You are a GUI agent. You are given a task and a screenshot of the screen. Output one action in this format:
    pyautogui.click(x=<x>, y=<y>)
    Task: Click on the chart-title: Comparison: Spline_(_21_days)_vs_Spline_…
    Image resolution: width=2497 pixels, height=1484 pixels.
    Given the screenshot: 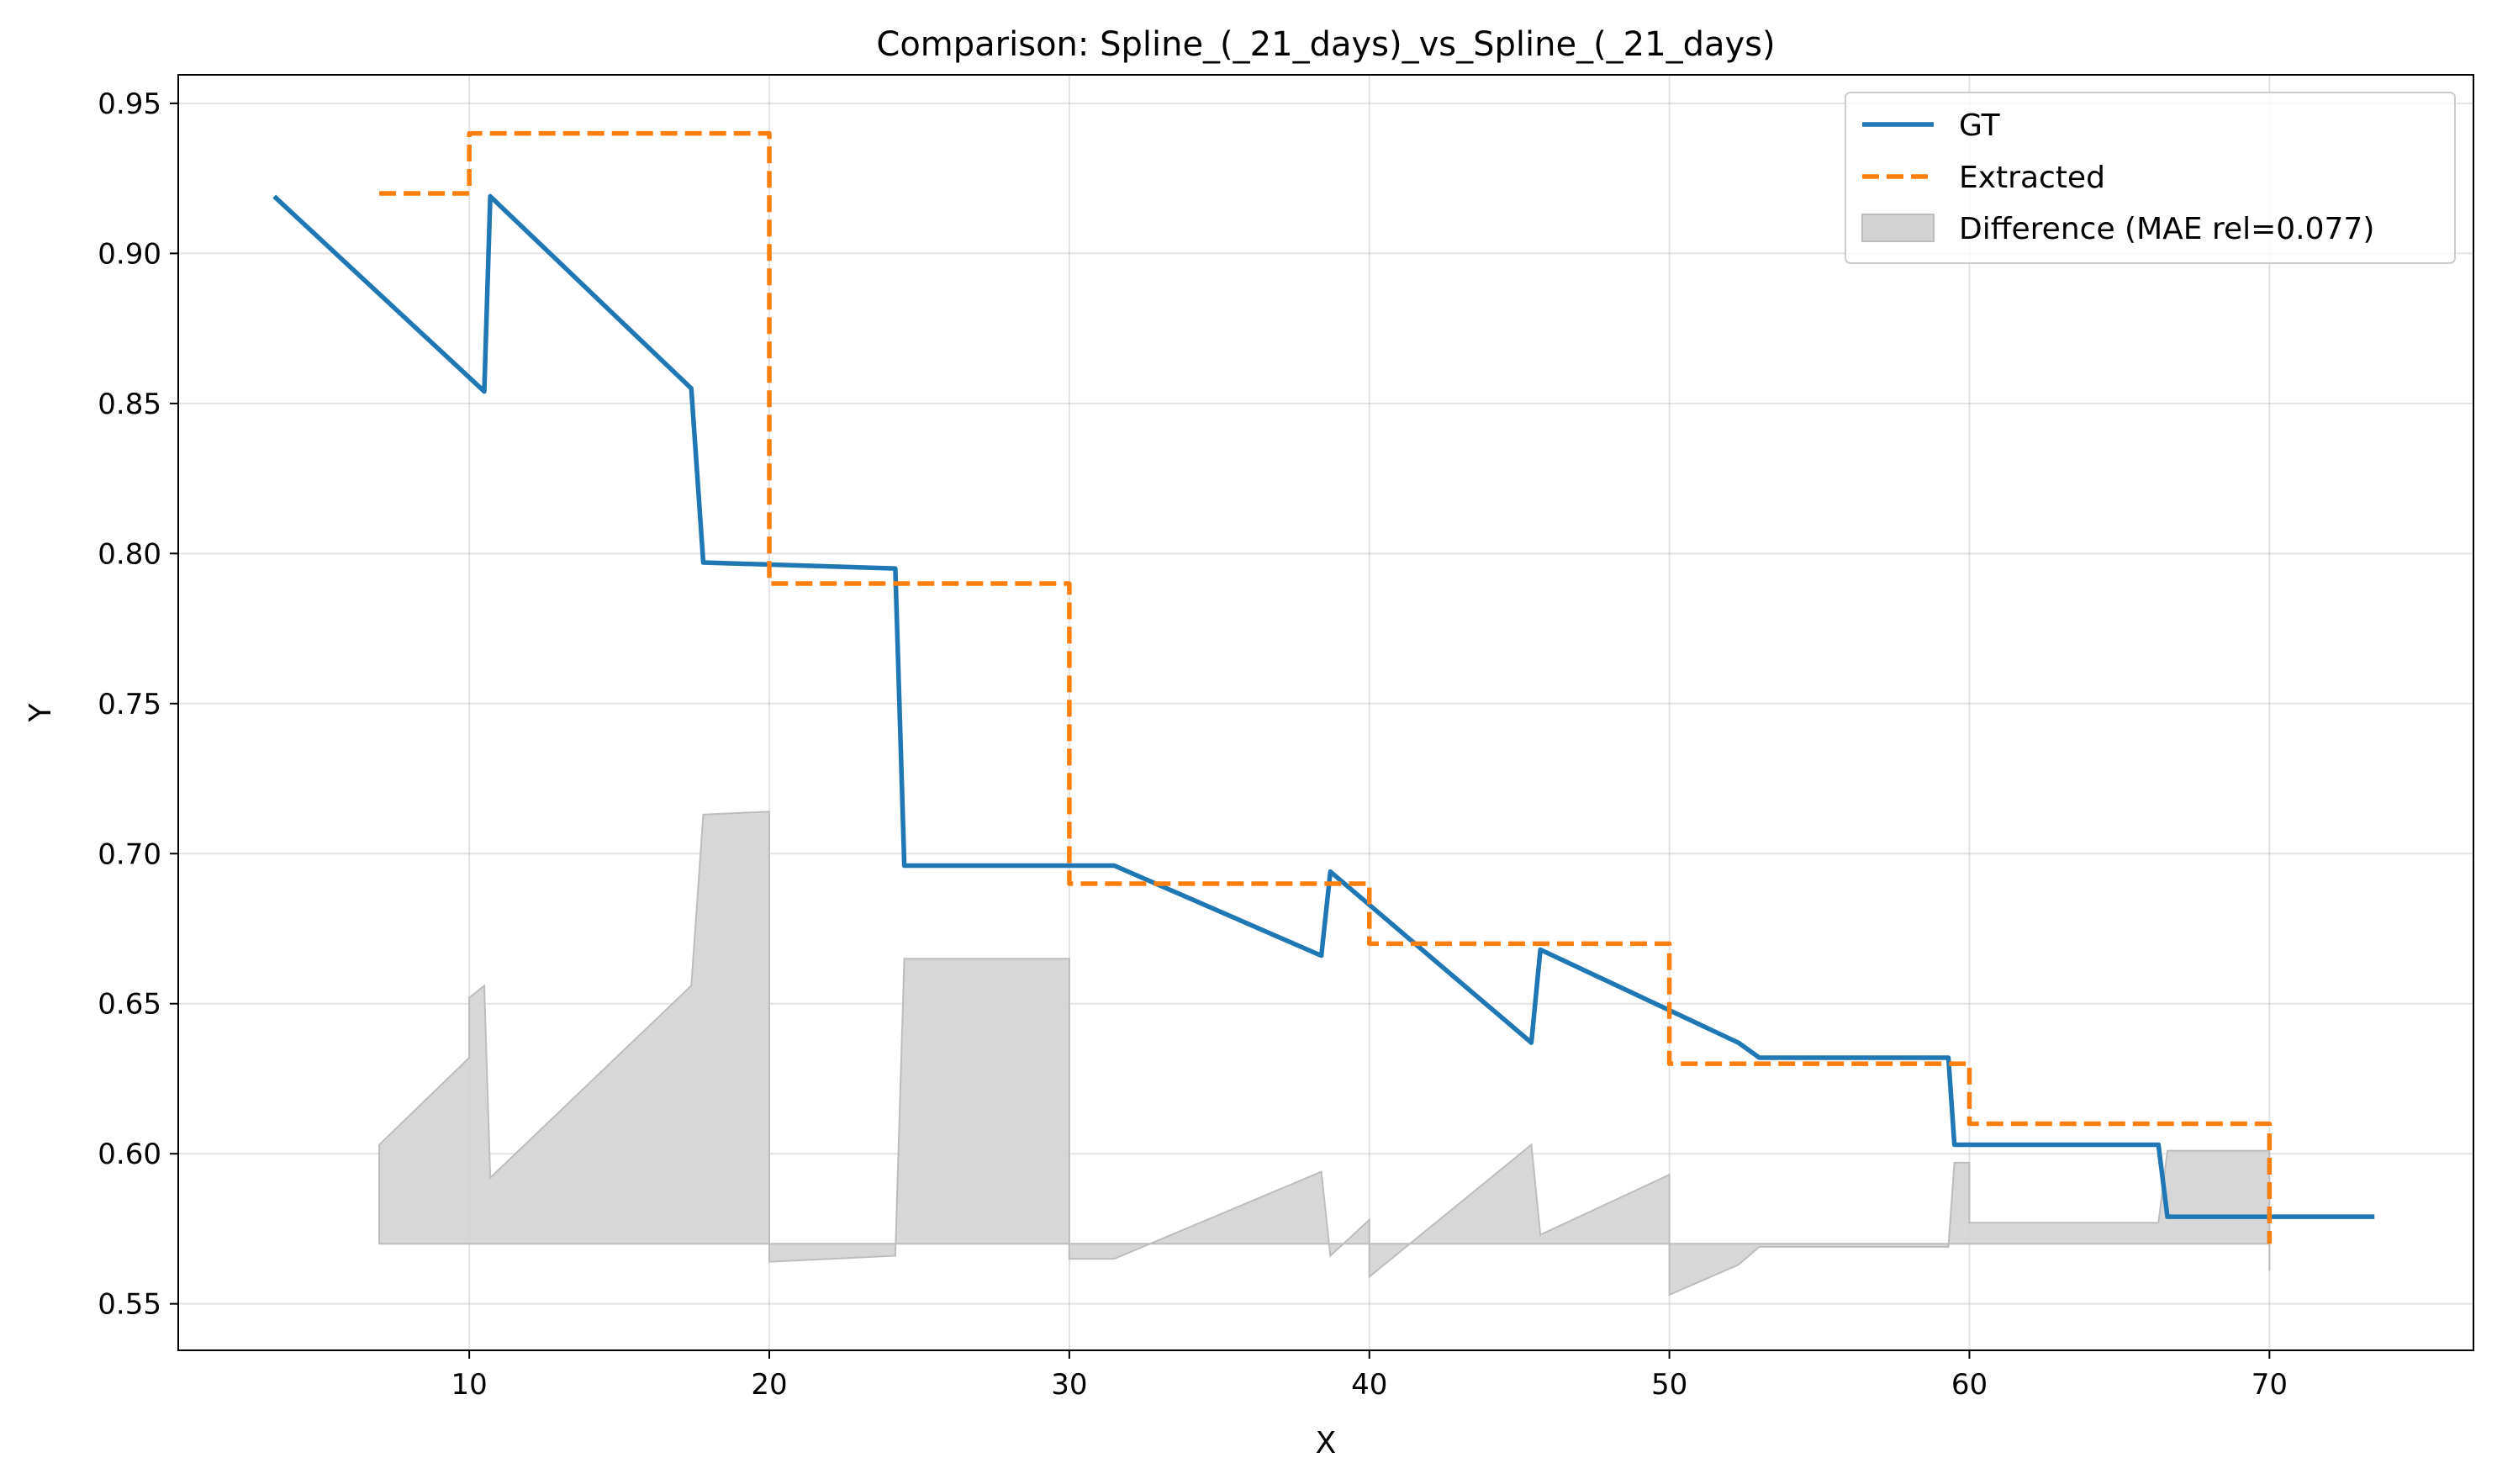 What is the action you would take?
    pyautogui.click(x=1325, y=44)
    